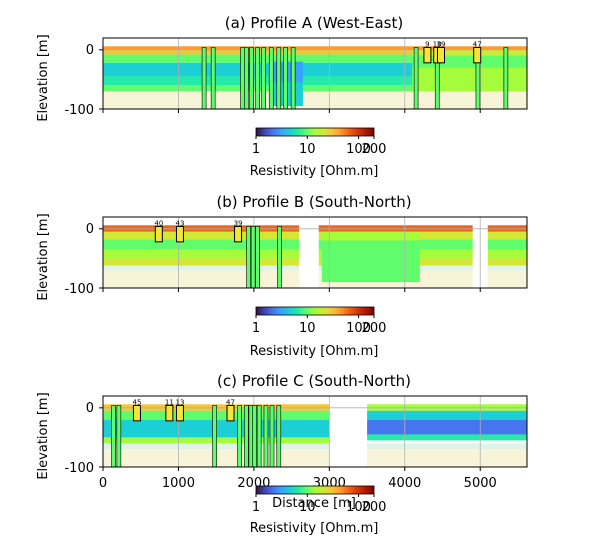 The height and width of the screenshot is (550, 600). What do you see at coordinates (169, 402) in the screenshot?
I see `borehole-label: 11` at bounding box center [169, 402].